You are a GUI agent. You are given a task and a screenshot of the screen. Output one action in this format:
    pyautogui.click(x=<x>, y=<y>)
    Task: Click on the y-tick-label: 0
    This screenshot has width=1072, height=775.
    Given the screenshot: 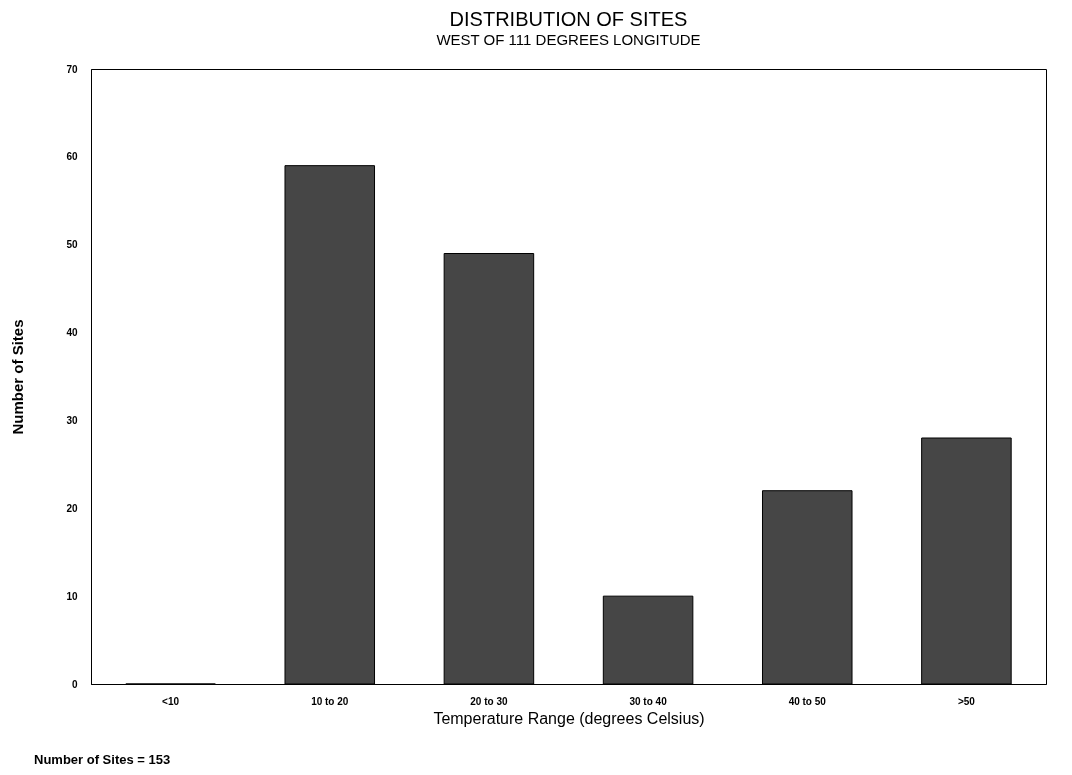 What is the action you would take?
    pyautogui.click(x=74, y=684)
    